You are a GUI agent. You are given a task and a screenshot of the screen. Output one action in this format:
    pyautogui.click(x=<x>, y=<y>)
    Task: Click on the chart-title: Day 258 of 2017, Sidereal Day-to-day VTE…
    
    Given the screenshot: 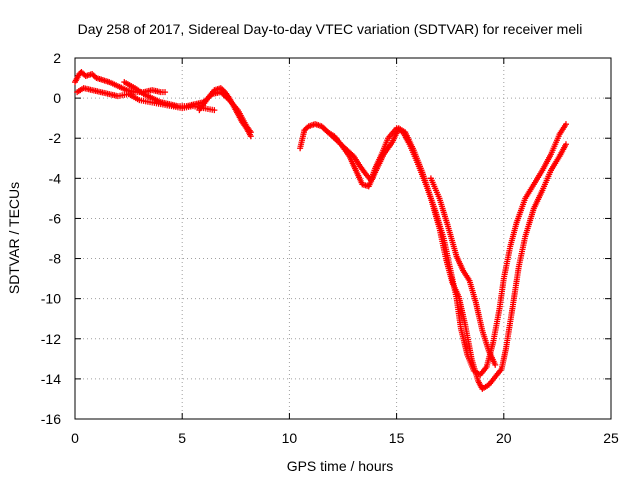 What is the action you would take?
    pyautogui.click(x=330, y=29)
    